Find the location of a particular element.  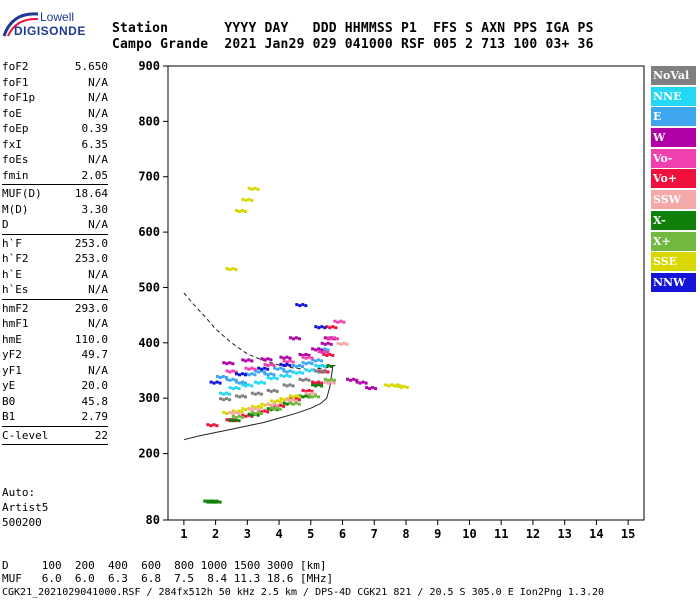

param-name: h`F2 is located at coordinates (15, 258).